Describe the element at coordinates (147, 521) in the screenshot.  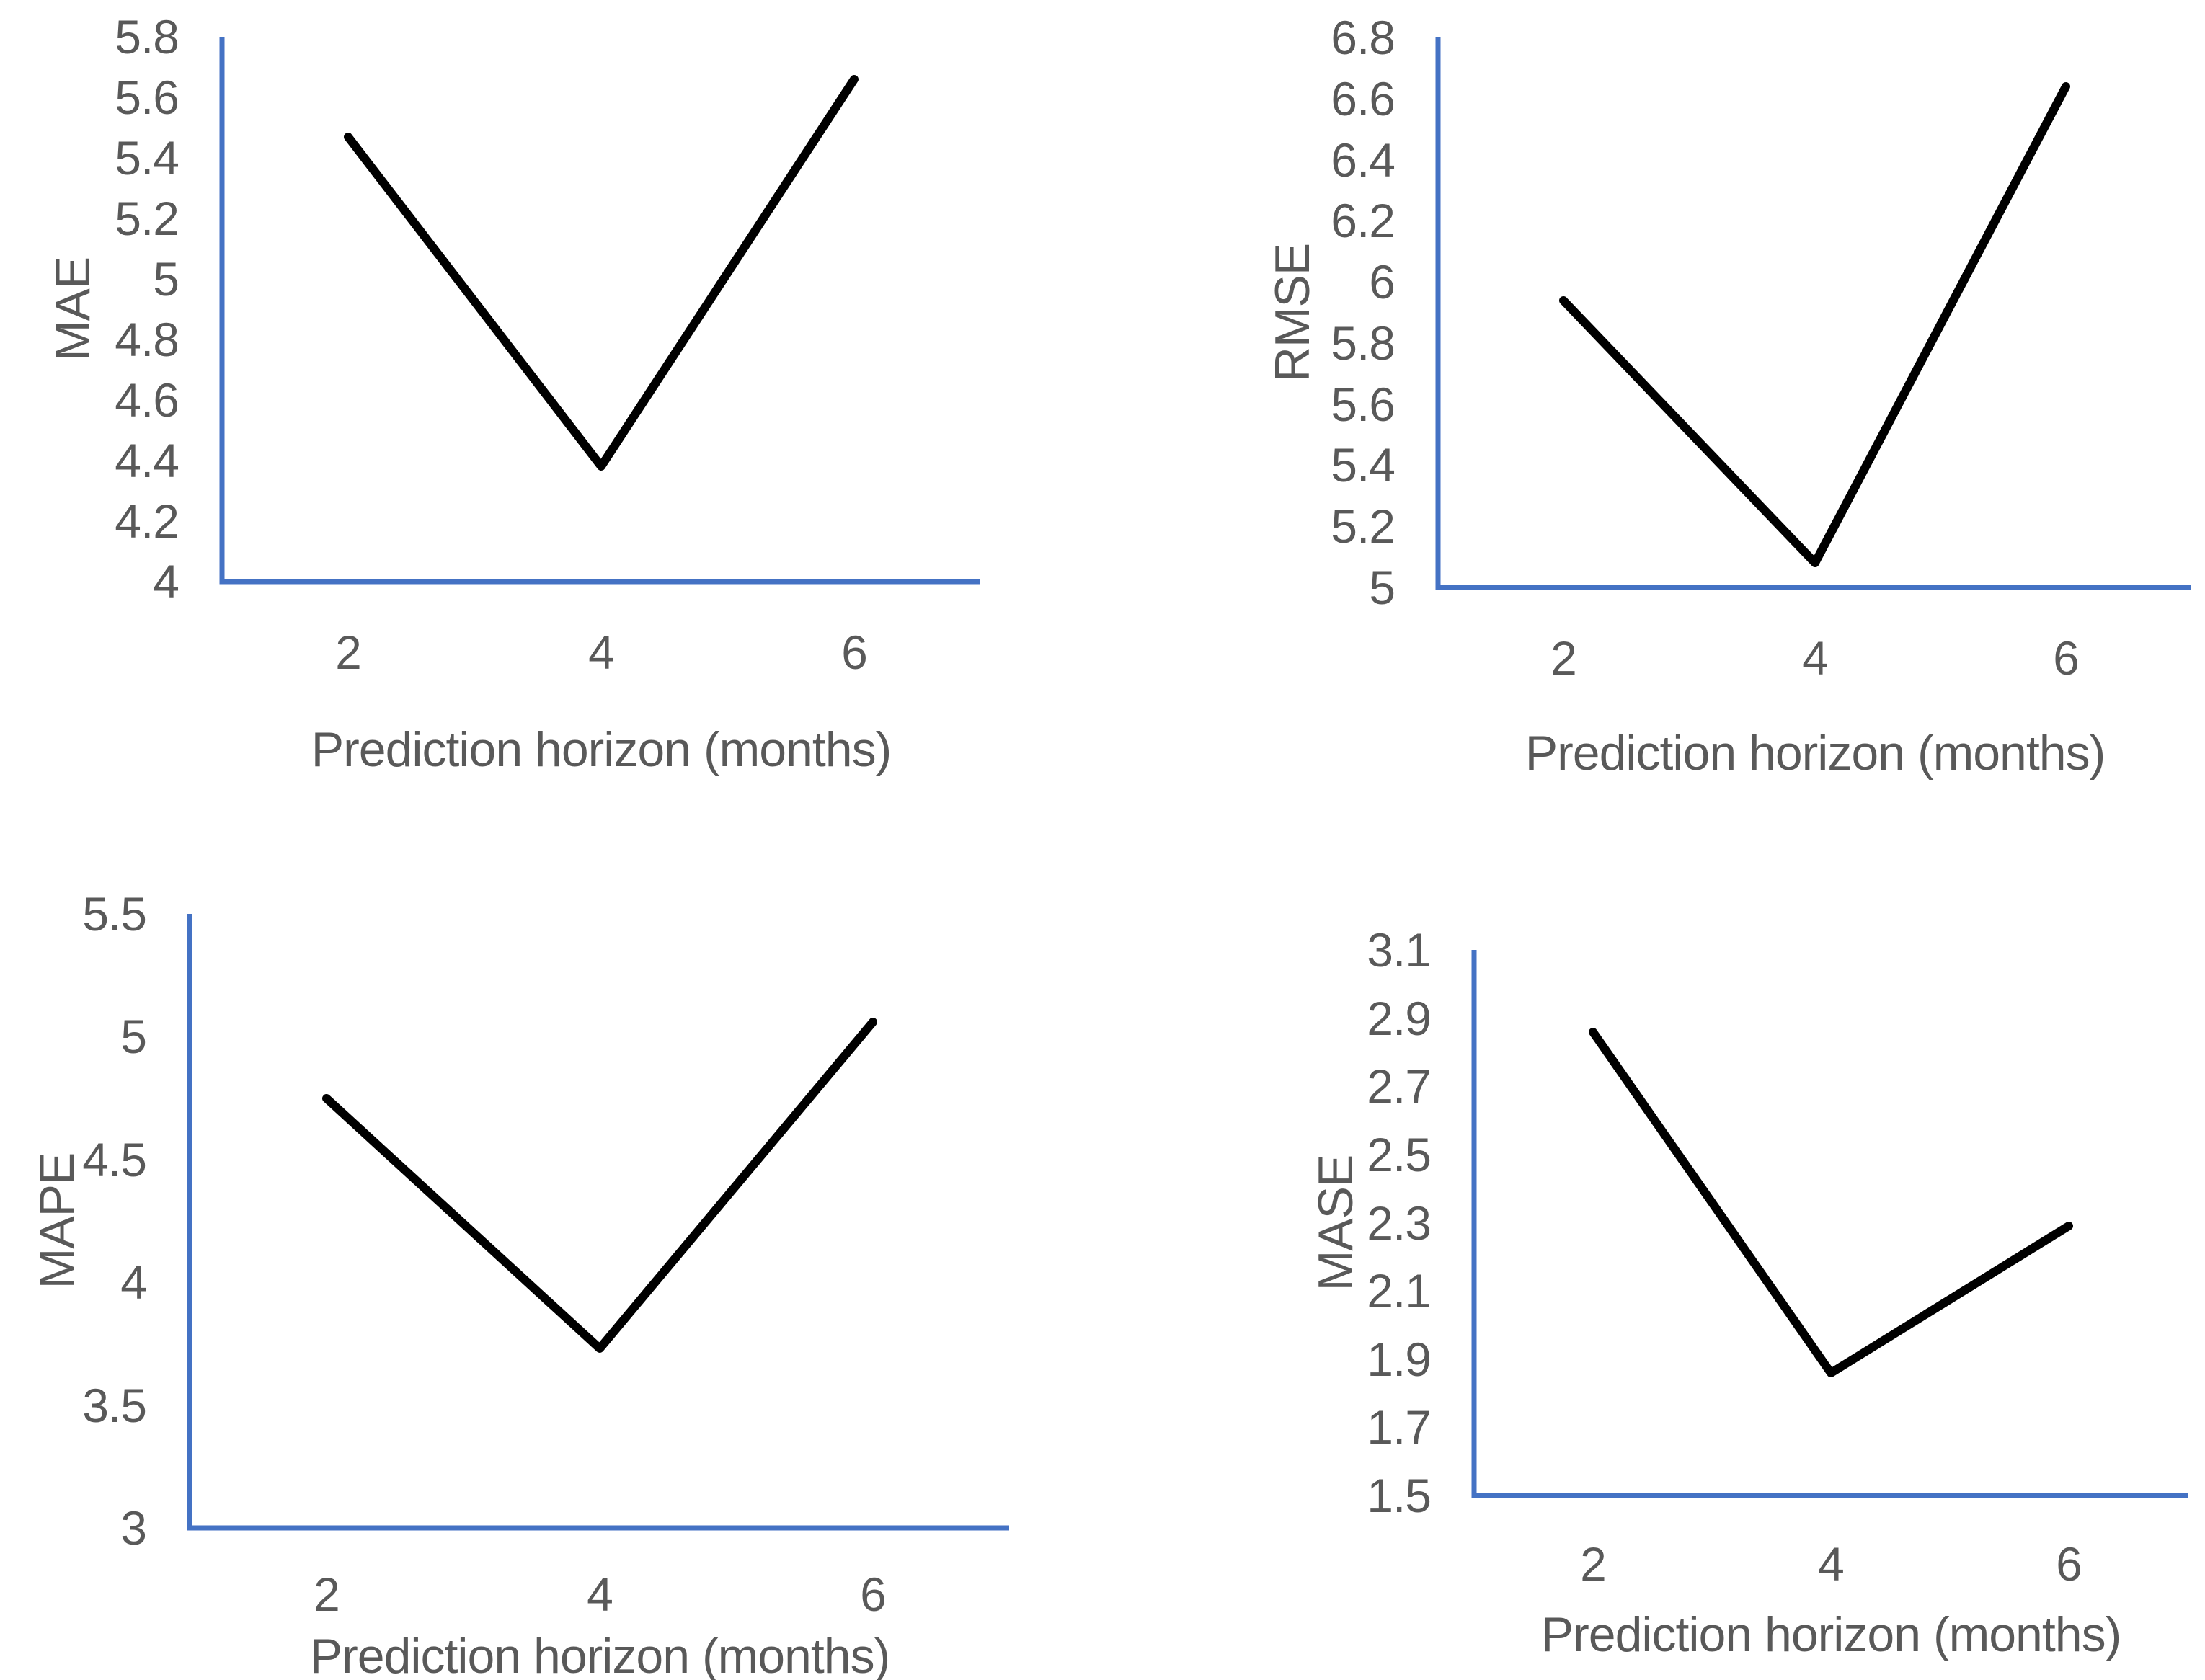
I see `y-tick-label: 4.2` at that location.